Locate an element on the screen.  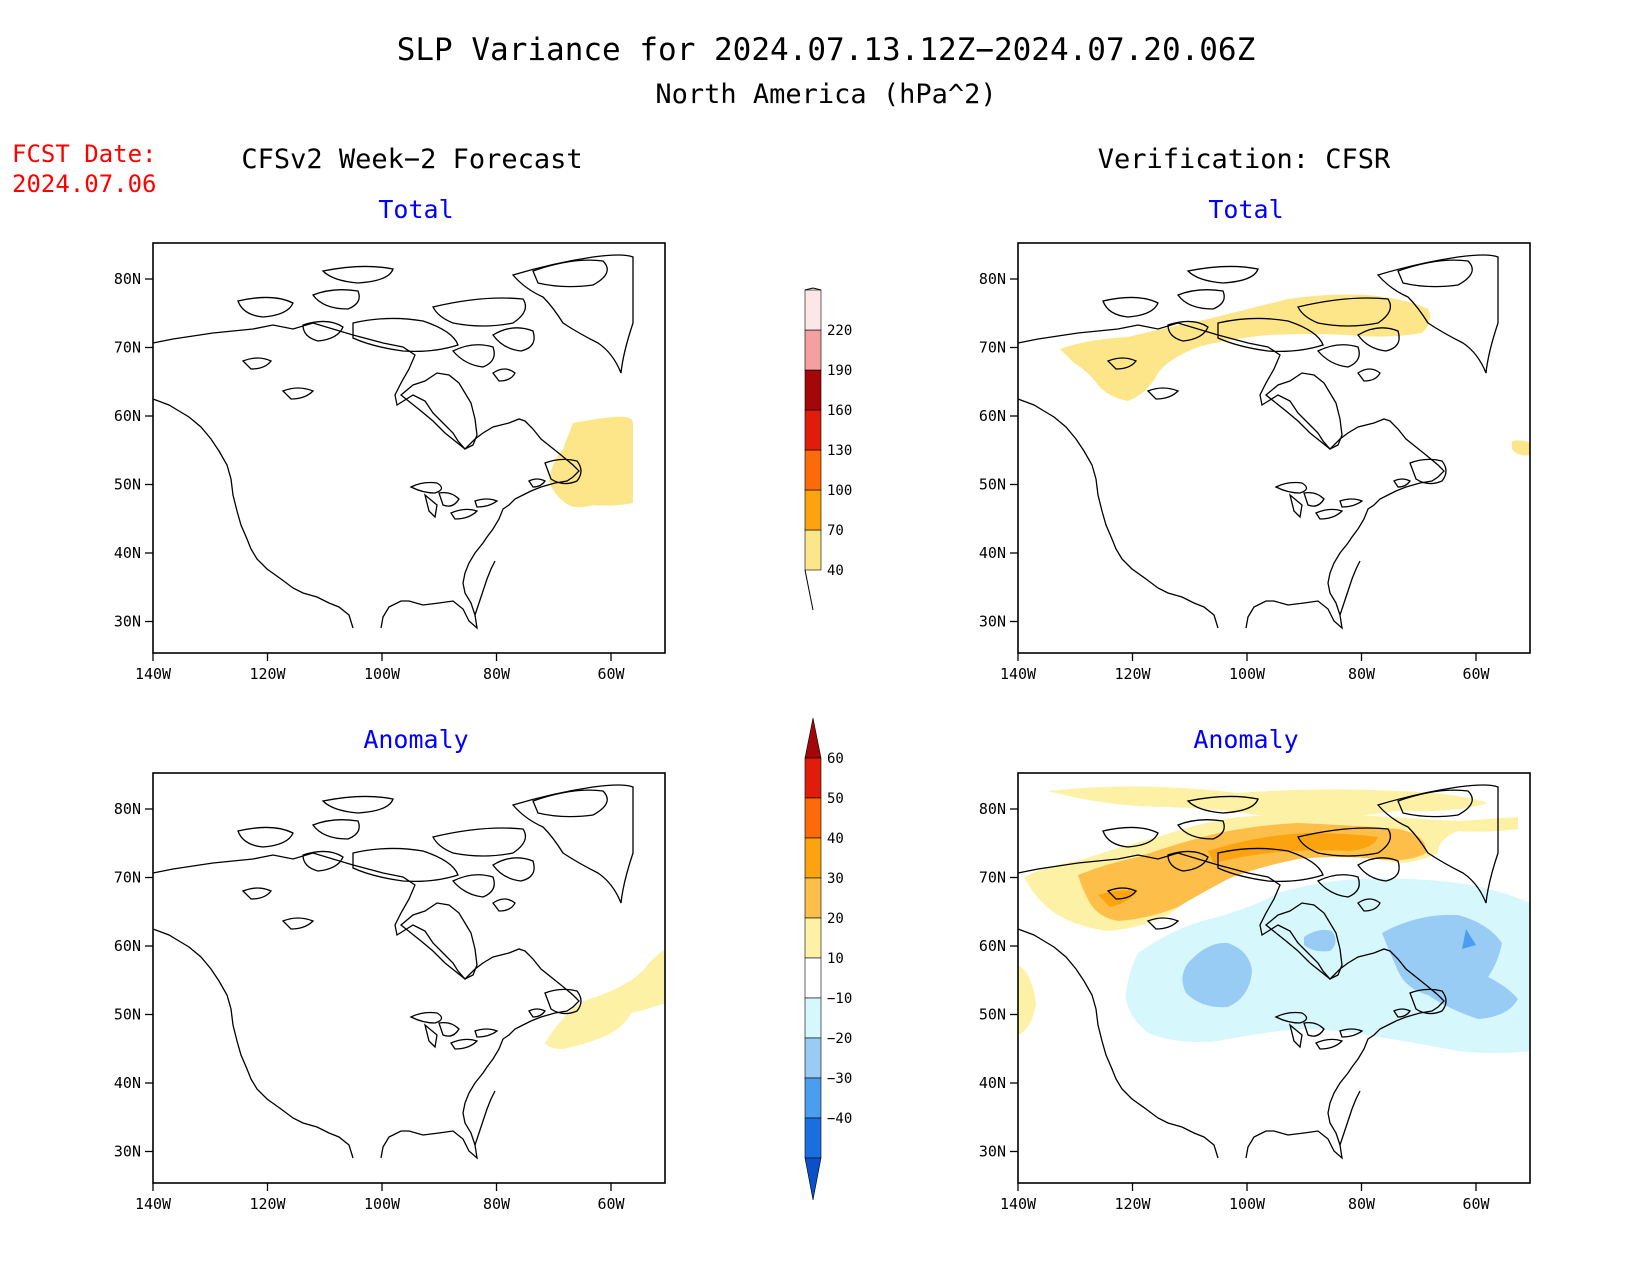
colorbar-label: −30 is located at coordinates (839, 1079).